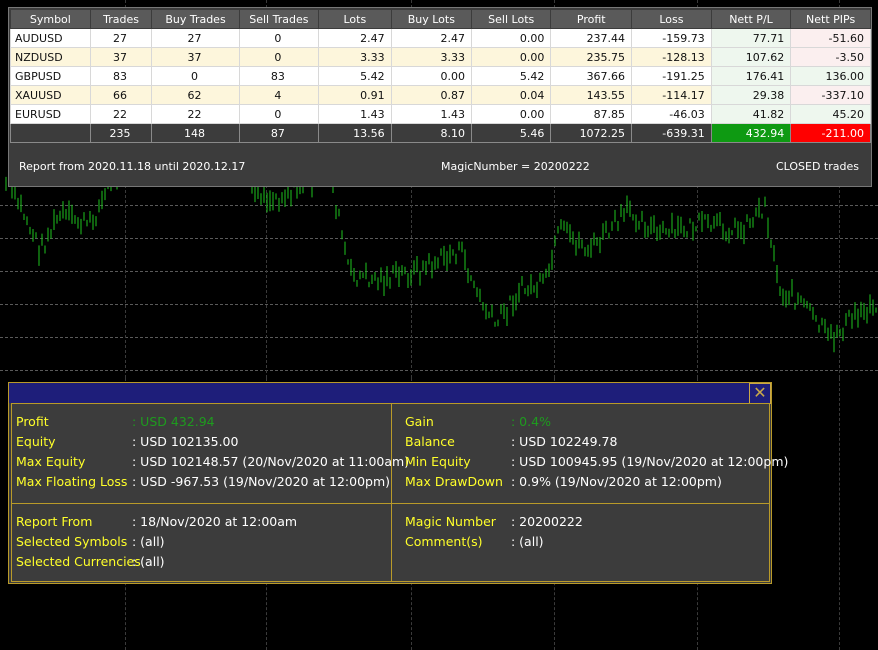  Describe the element at coordinates (564, 441) in the screenshot. I see `balance-value: : USD 102249.78` at that location.